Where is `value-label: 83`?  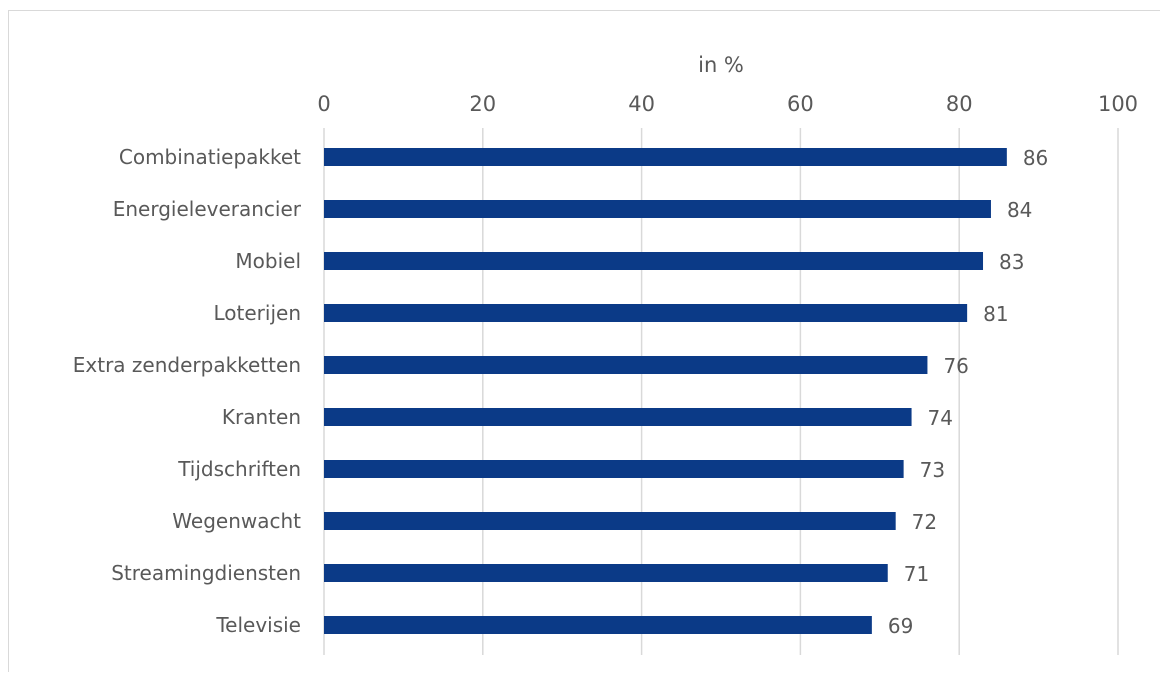 value-label: 83 is located at coordinates (1011, 262).